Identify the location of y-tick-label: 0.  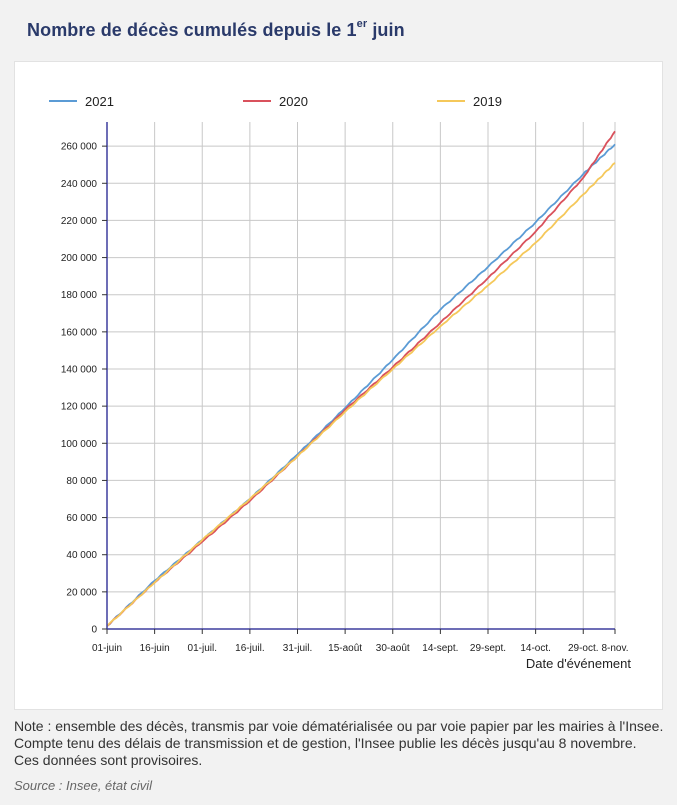
(94, 630).